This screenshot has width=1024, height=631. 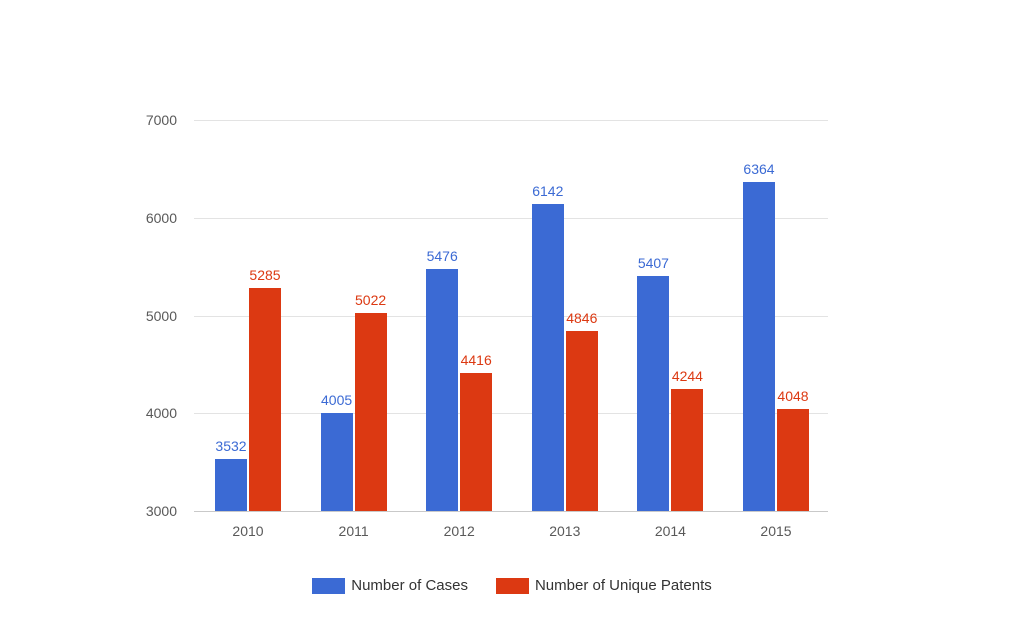 I want to click on x-axis-label-2015: 2015, so click(x=776, y=531).